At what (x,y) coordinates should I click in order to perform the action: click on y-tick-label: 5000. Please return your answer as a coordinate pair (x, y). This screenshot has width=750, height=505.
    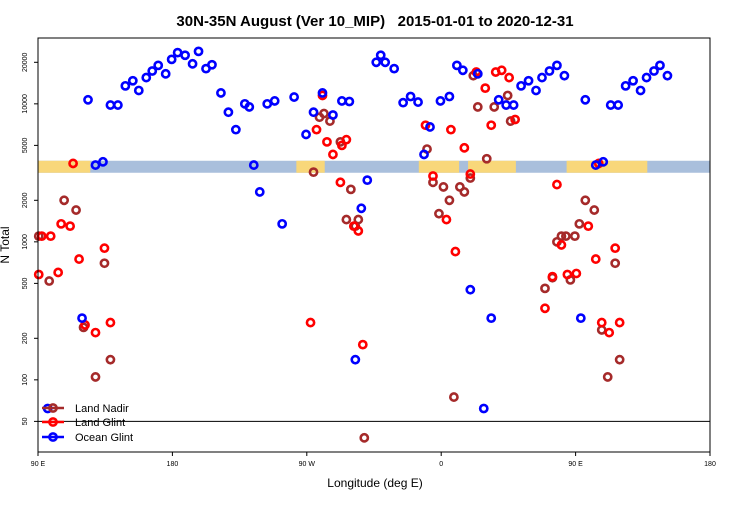
    Looking at the image, I should click on (25, 145).